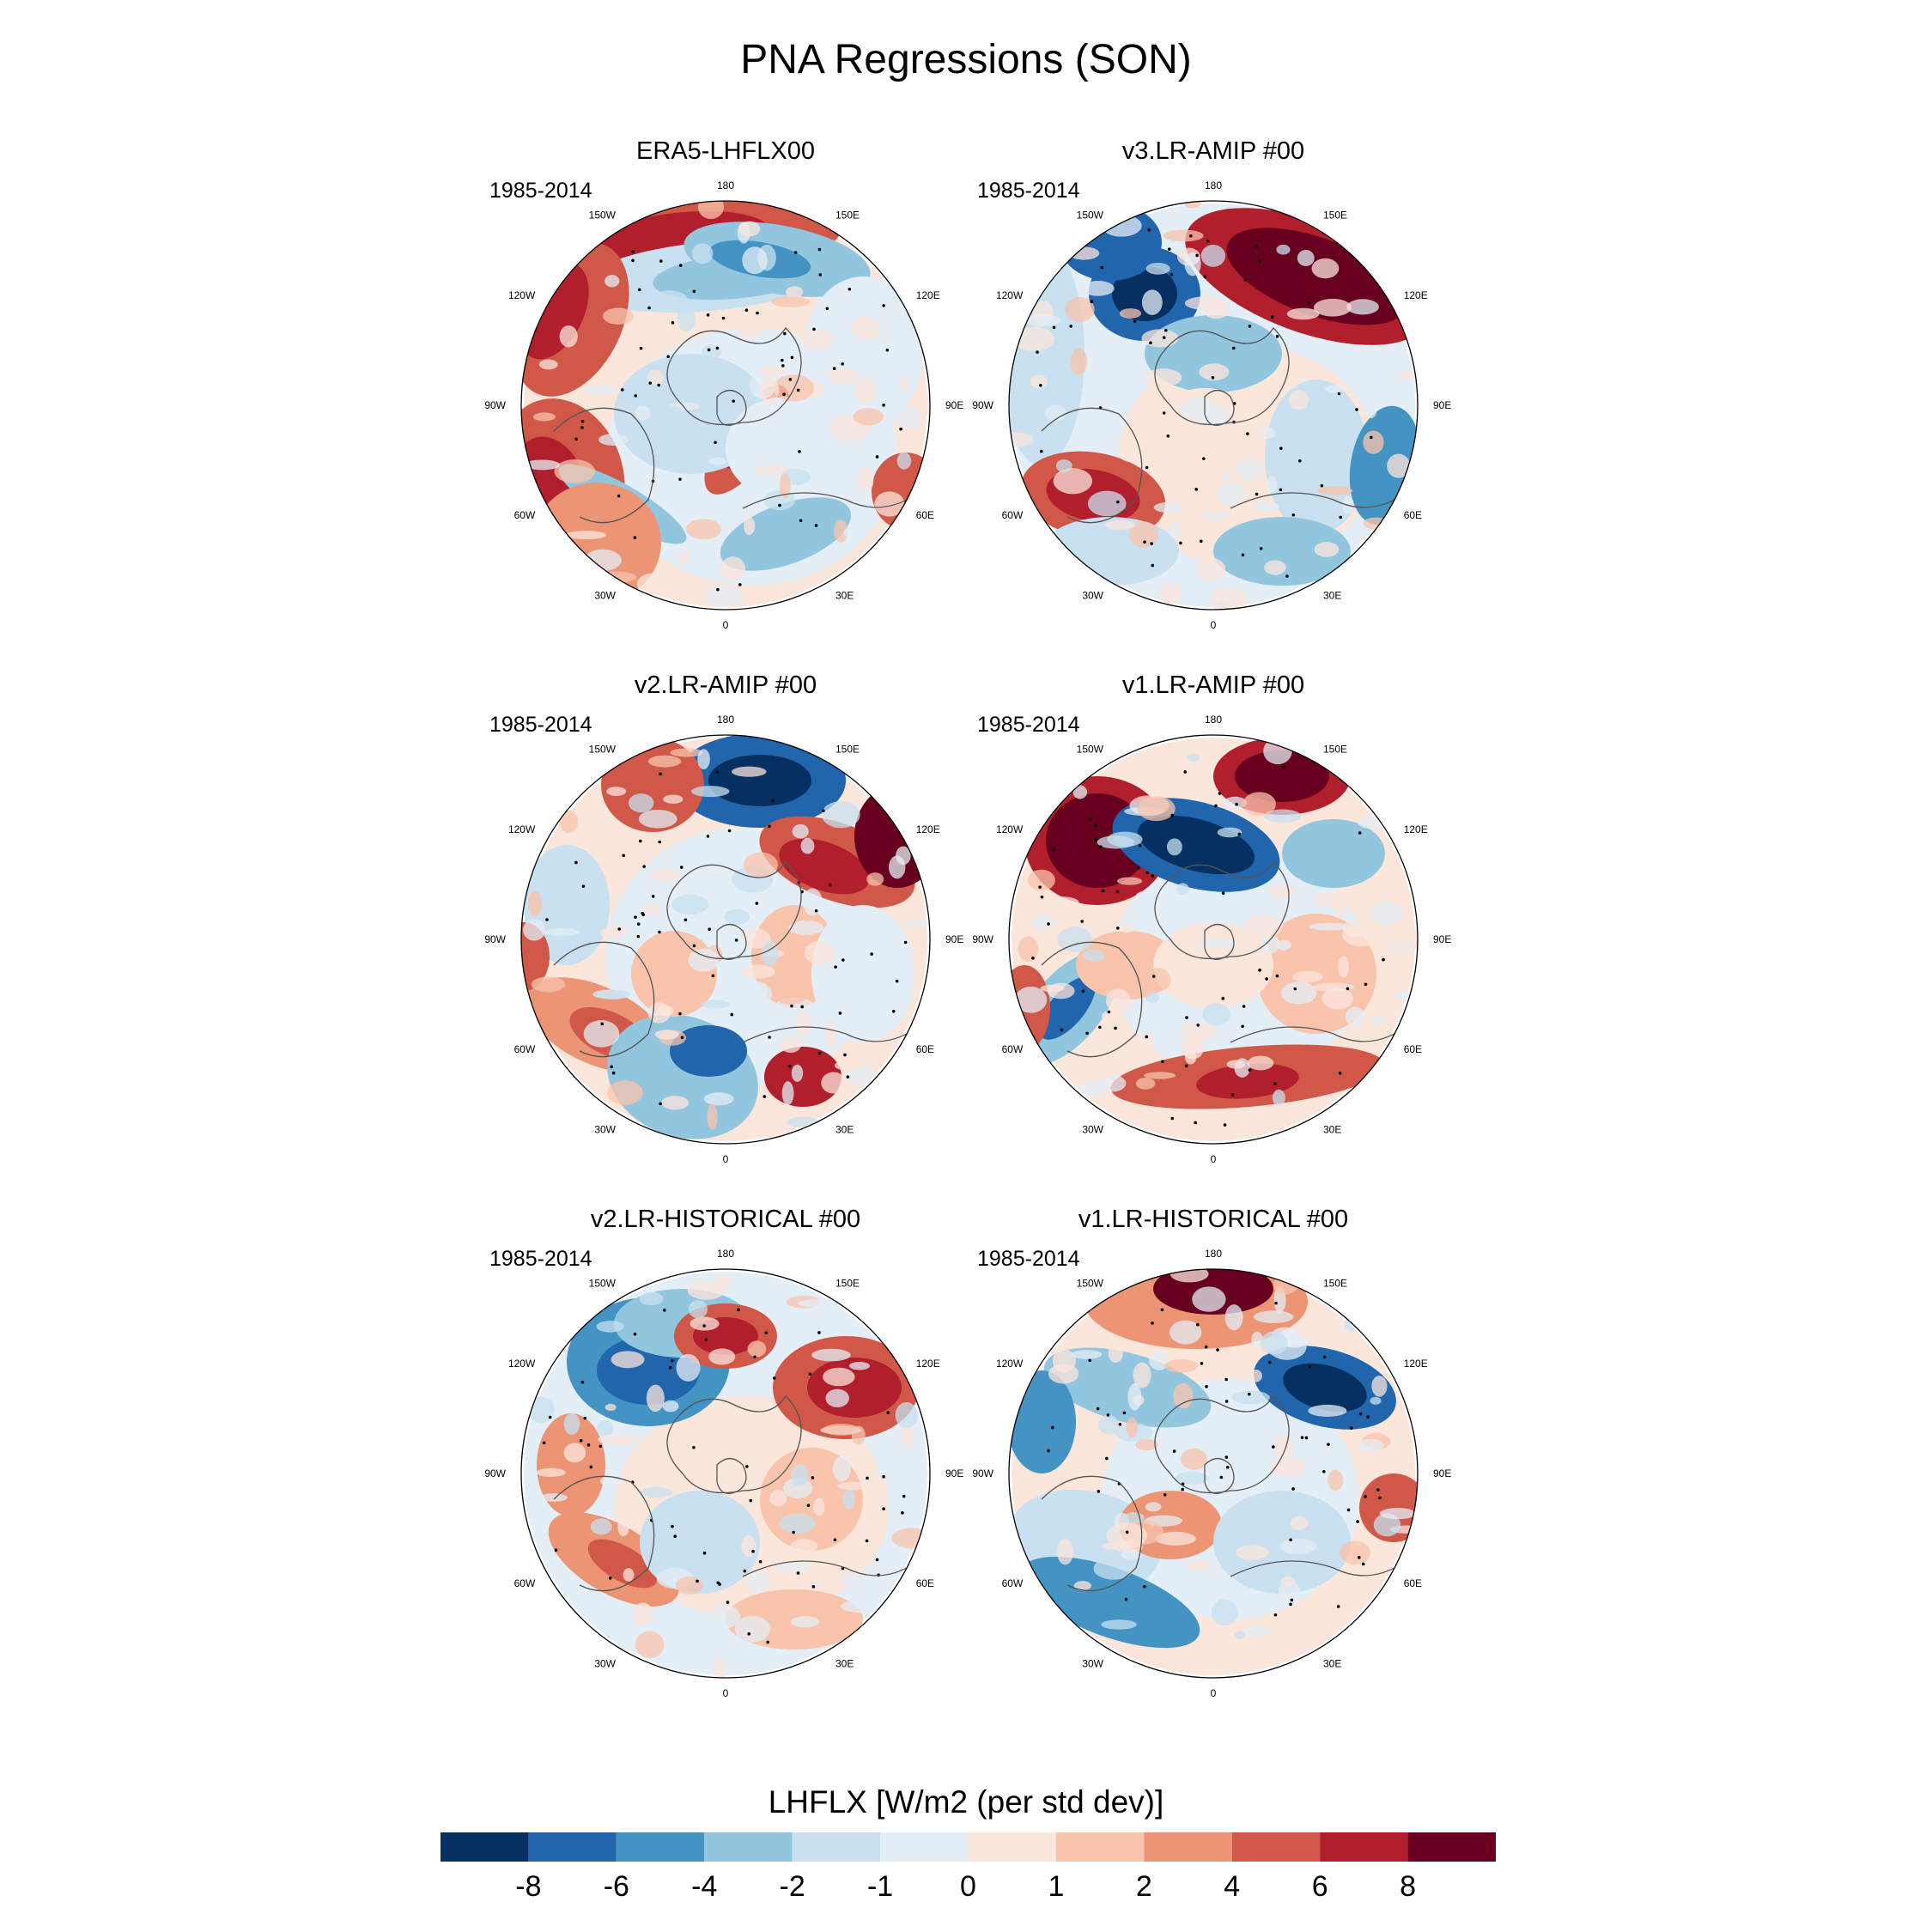  What do you see at coordinates (1332, 596) in the screenshot?
I see `longitude-label: 30E` at bounding box center [1332, 596].